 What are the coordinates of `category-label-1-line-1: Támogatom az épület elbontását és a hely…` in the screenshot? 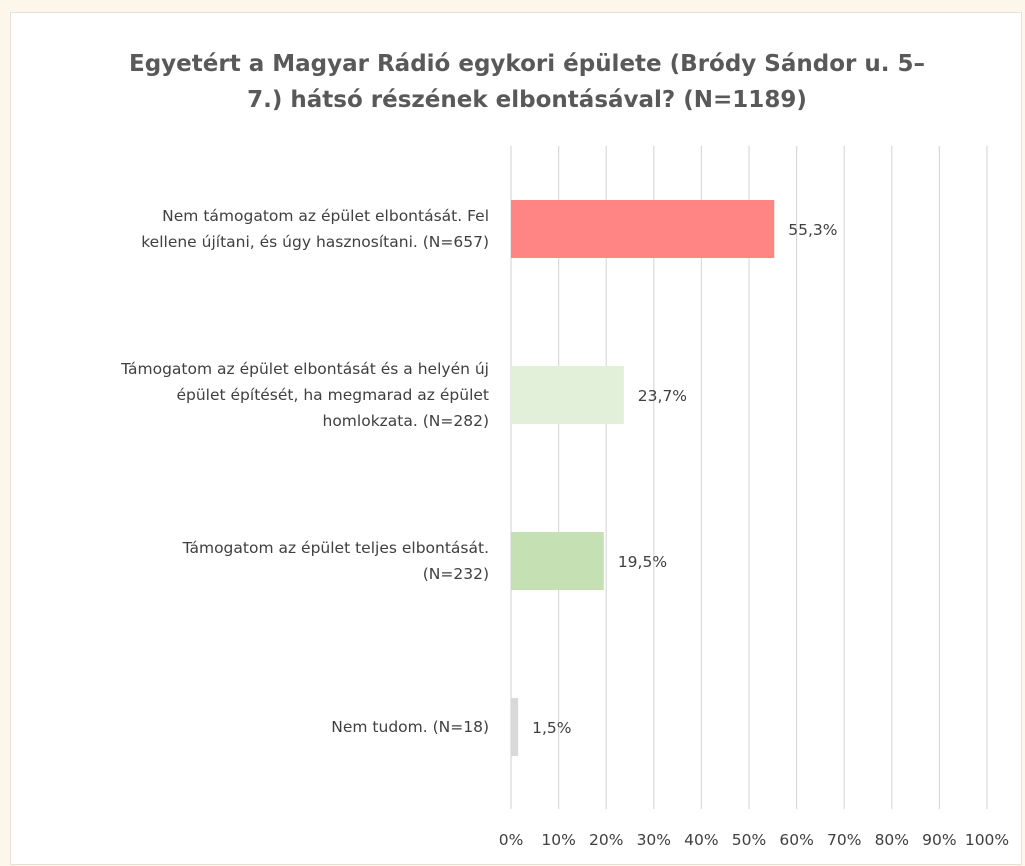 It's located at (304, 369).